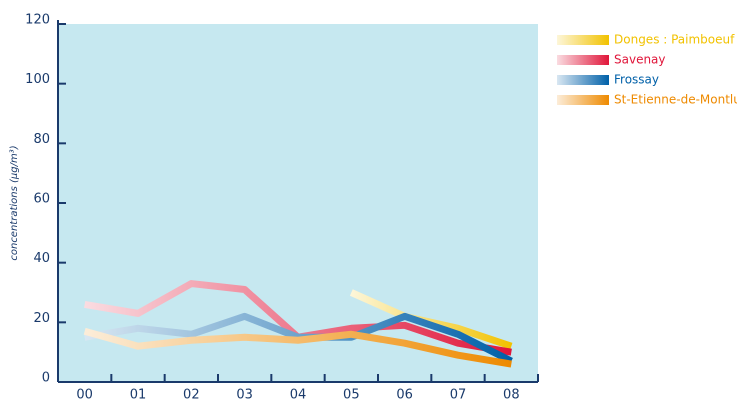 The height and width of the screenshot is (402, 737). What do you see at coordinates (84, 395) in the screenshot?
I see `x-tick-label: 00` at bounding box center [84, 395].